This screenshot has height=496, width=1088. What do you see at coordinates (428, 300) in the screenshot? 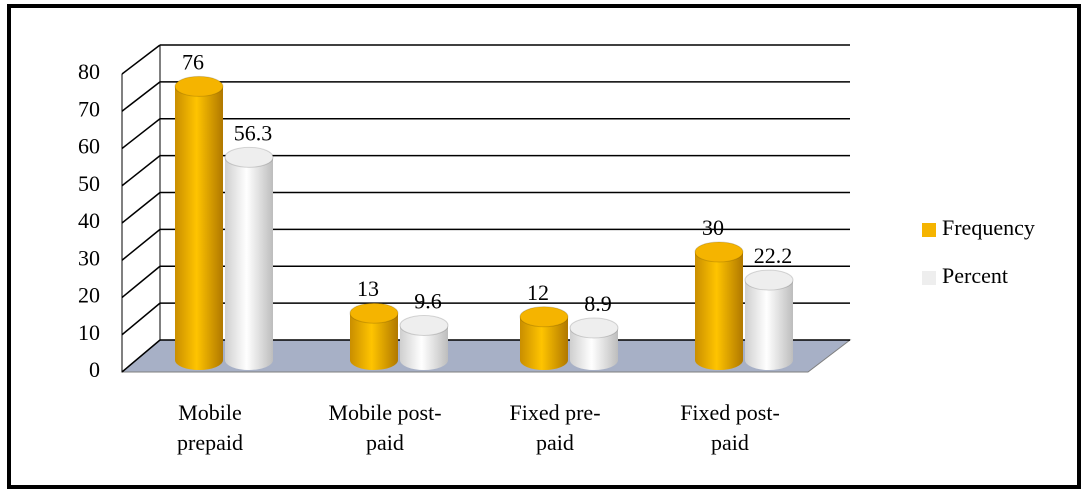
I see `data-label: 9.6` at bounding box center [428, 300].